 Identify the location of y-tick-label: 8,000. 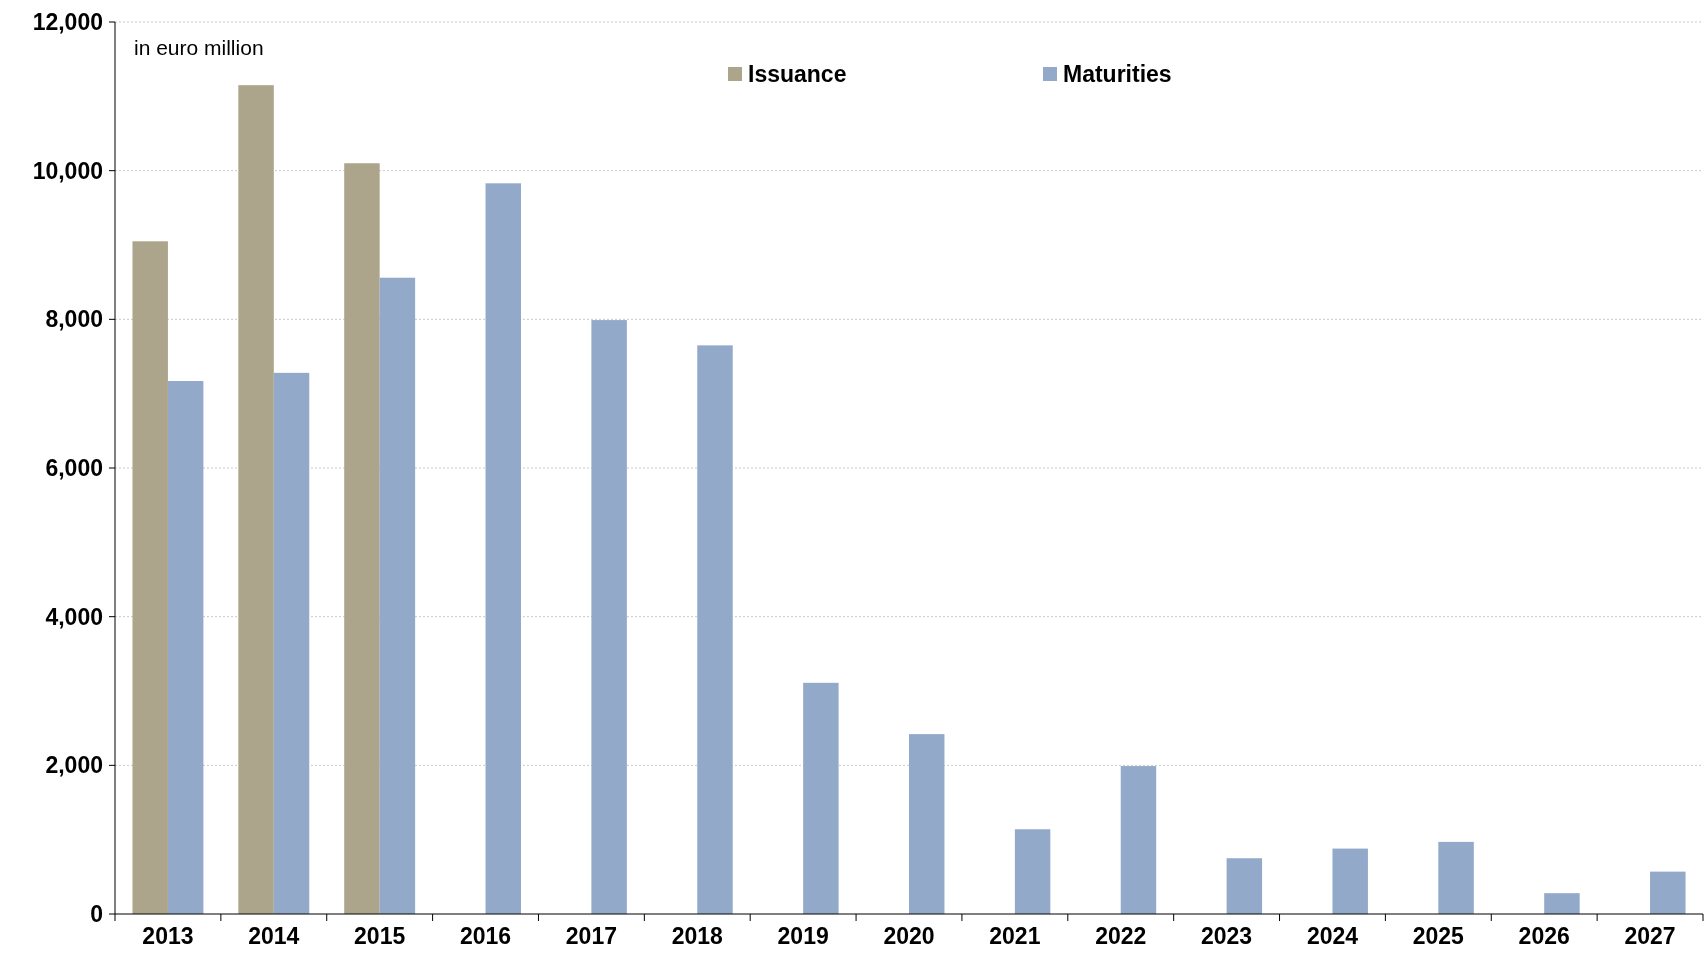
(74, 319).